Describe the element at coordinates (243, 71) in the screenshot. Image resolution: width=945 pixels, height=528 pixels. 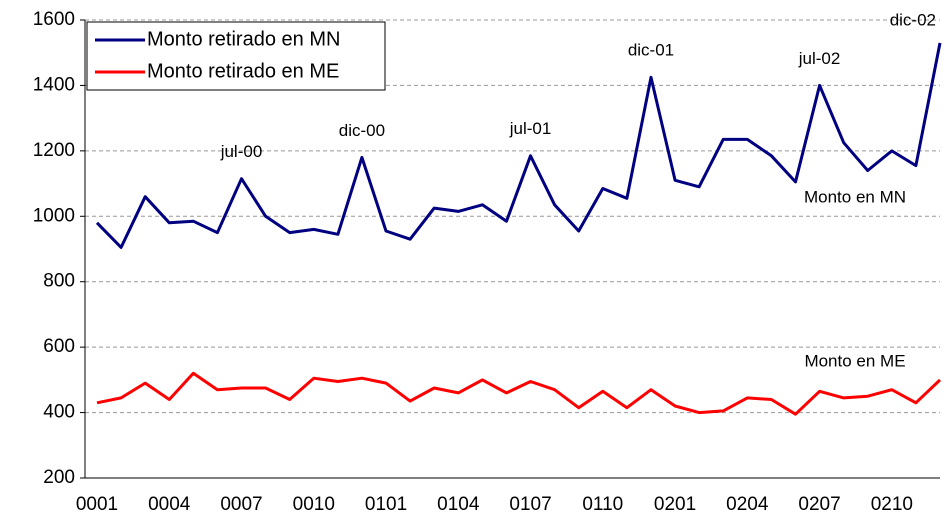
I see `legend-label: Monto retirado en ME` at that location.